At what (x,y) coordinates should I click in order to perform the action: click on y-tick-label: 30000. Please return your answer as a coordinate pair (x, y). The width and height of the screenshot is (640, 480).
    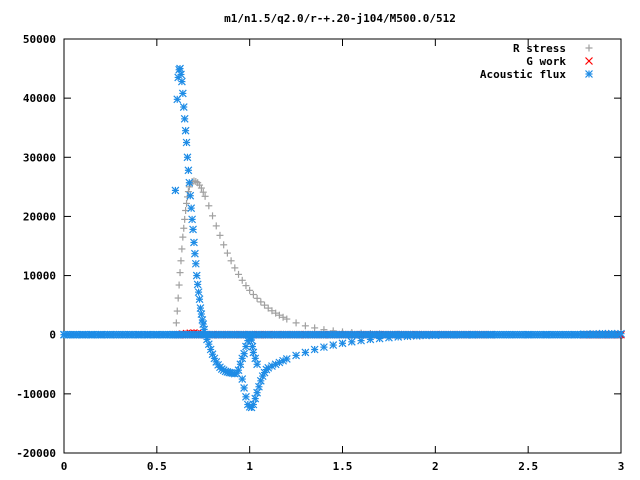
    Looking at the image, I should click on (39, 157).